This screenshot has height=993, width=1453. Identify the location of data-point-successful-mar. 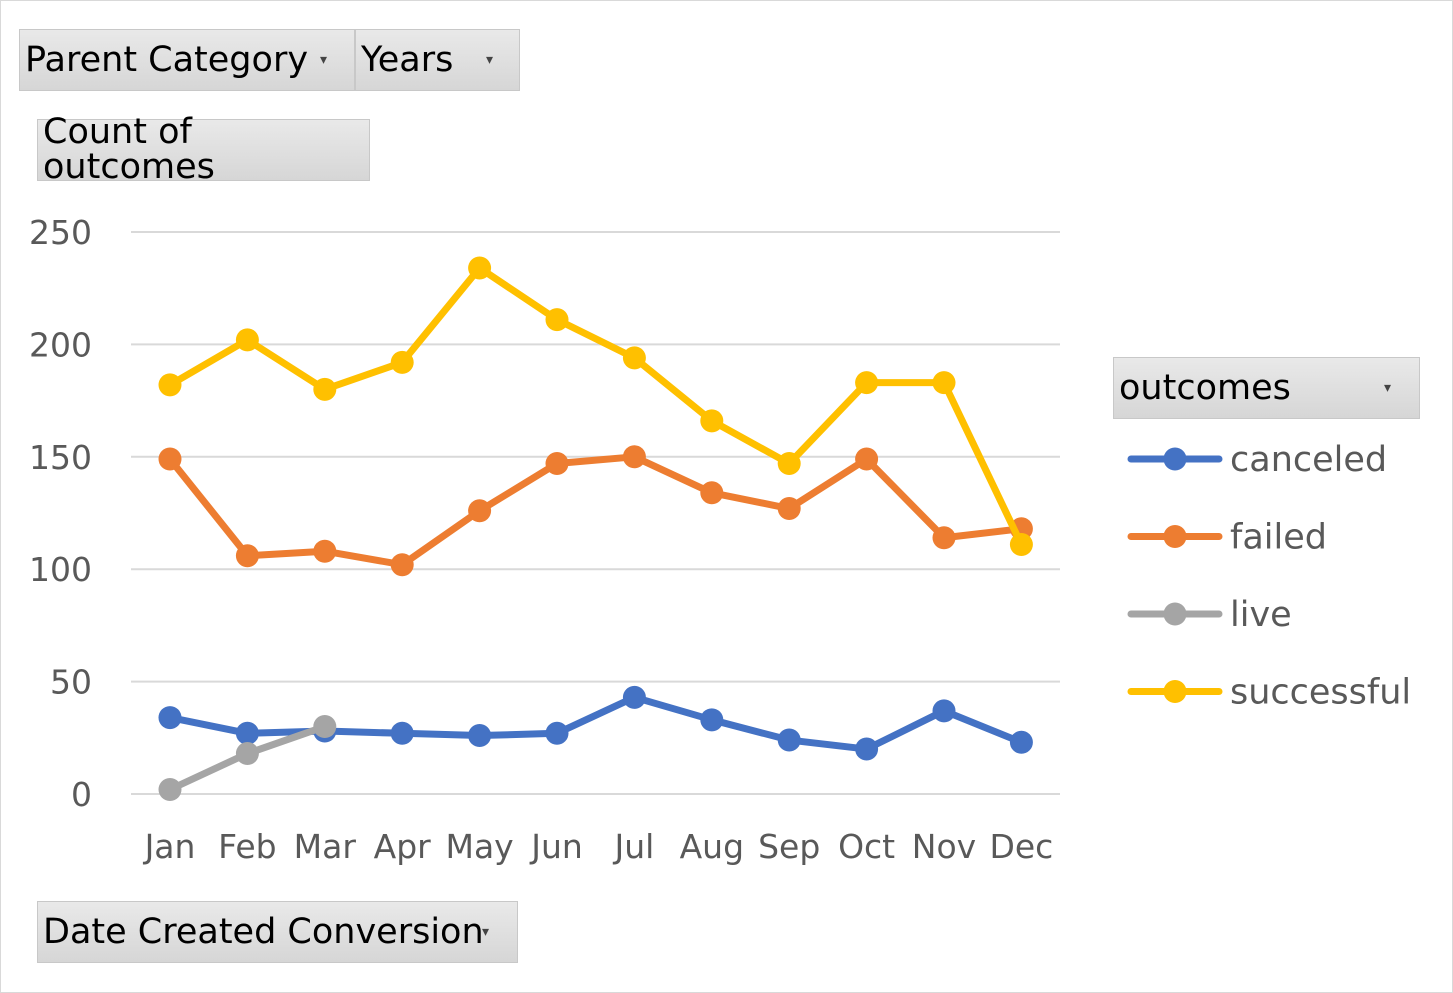
(325, 389).